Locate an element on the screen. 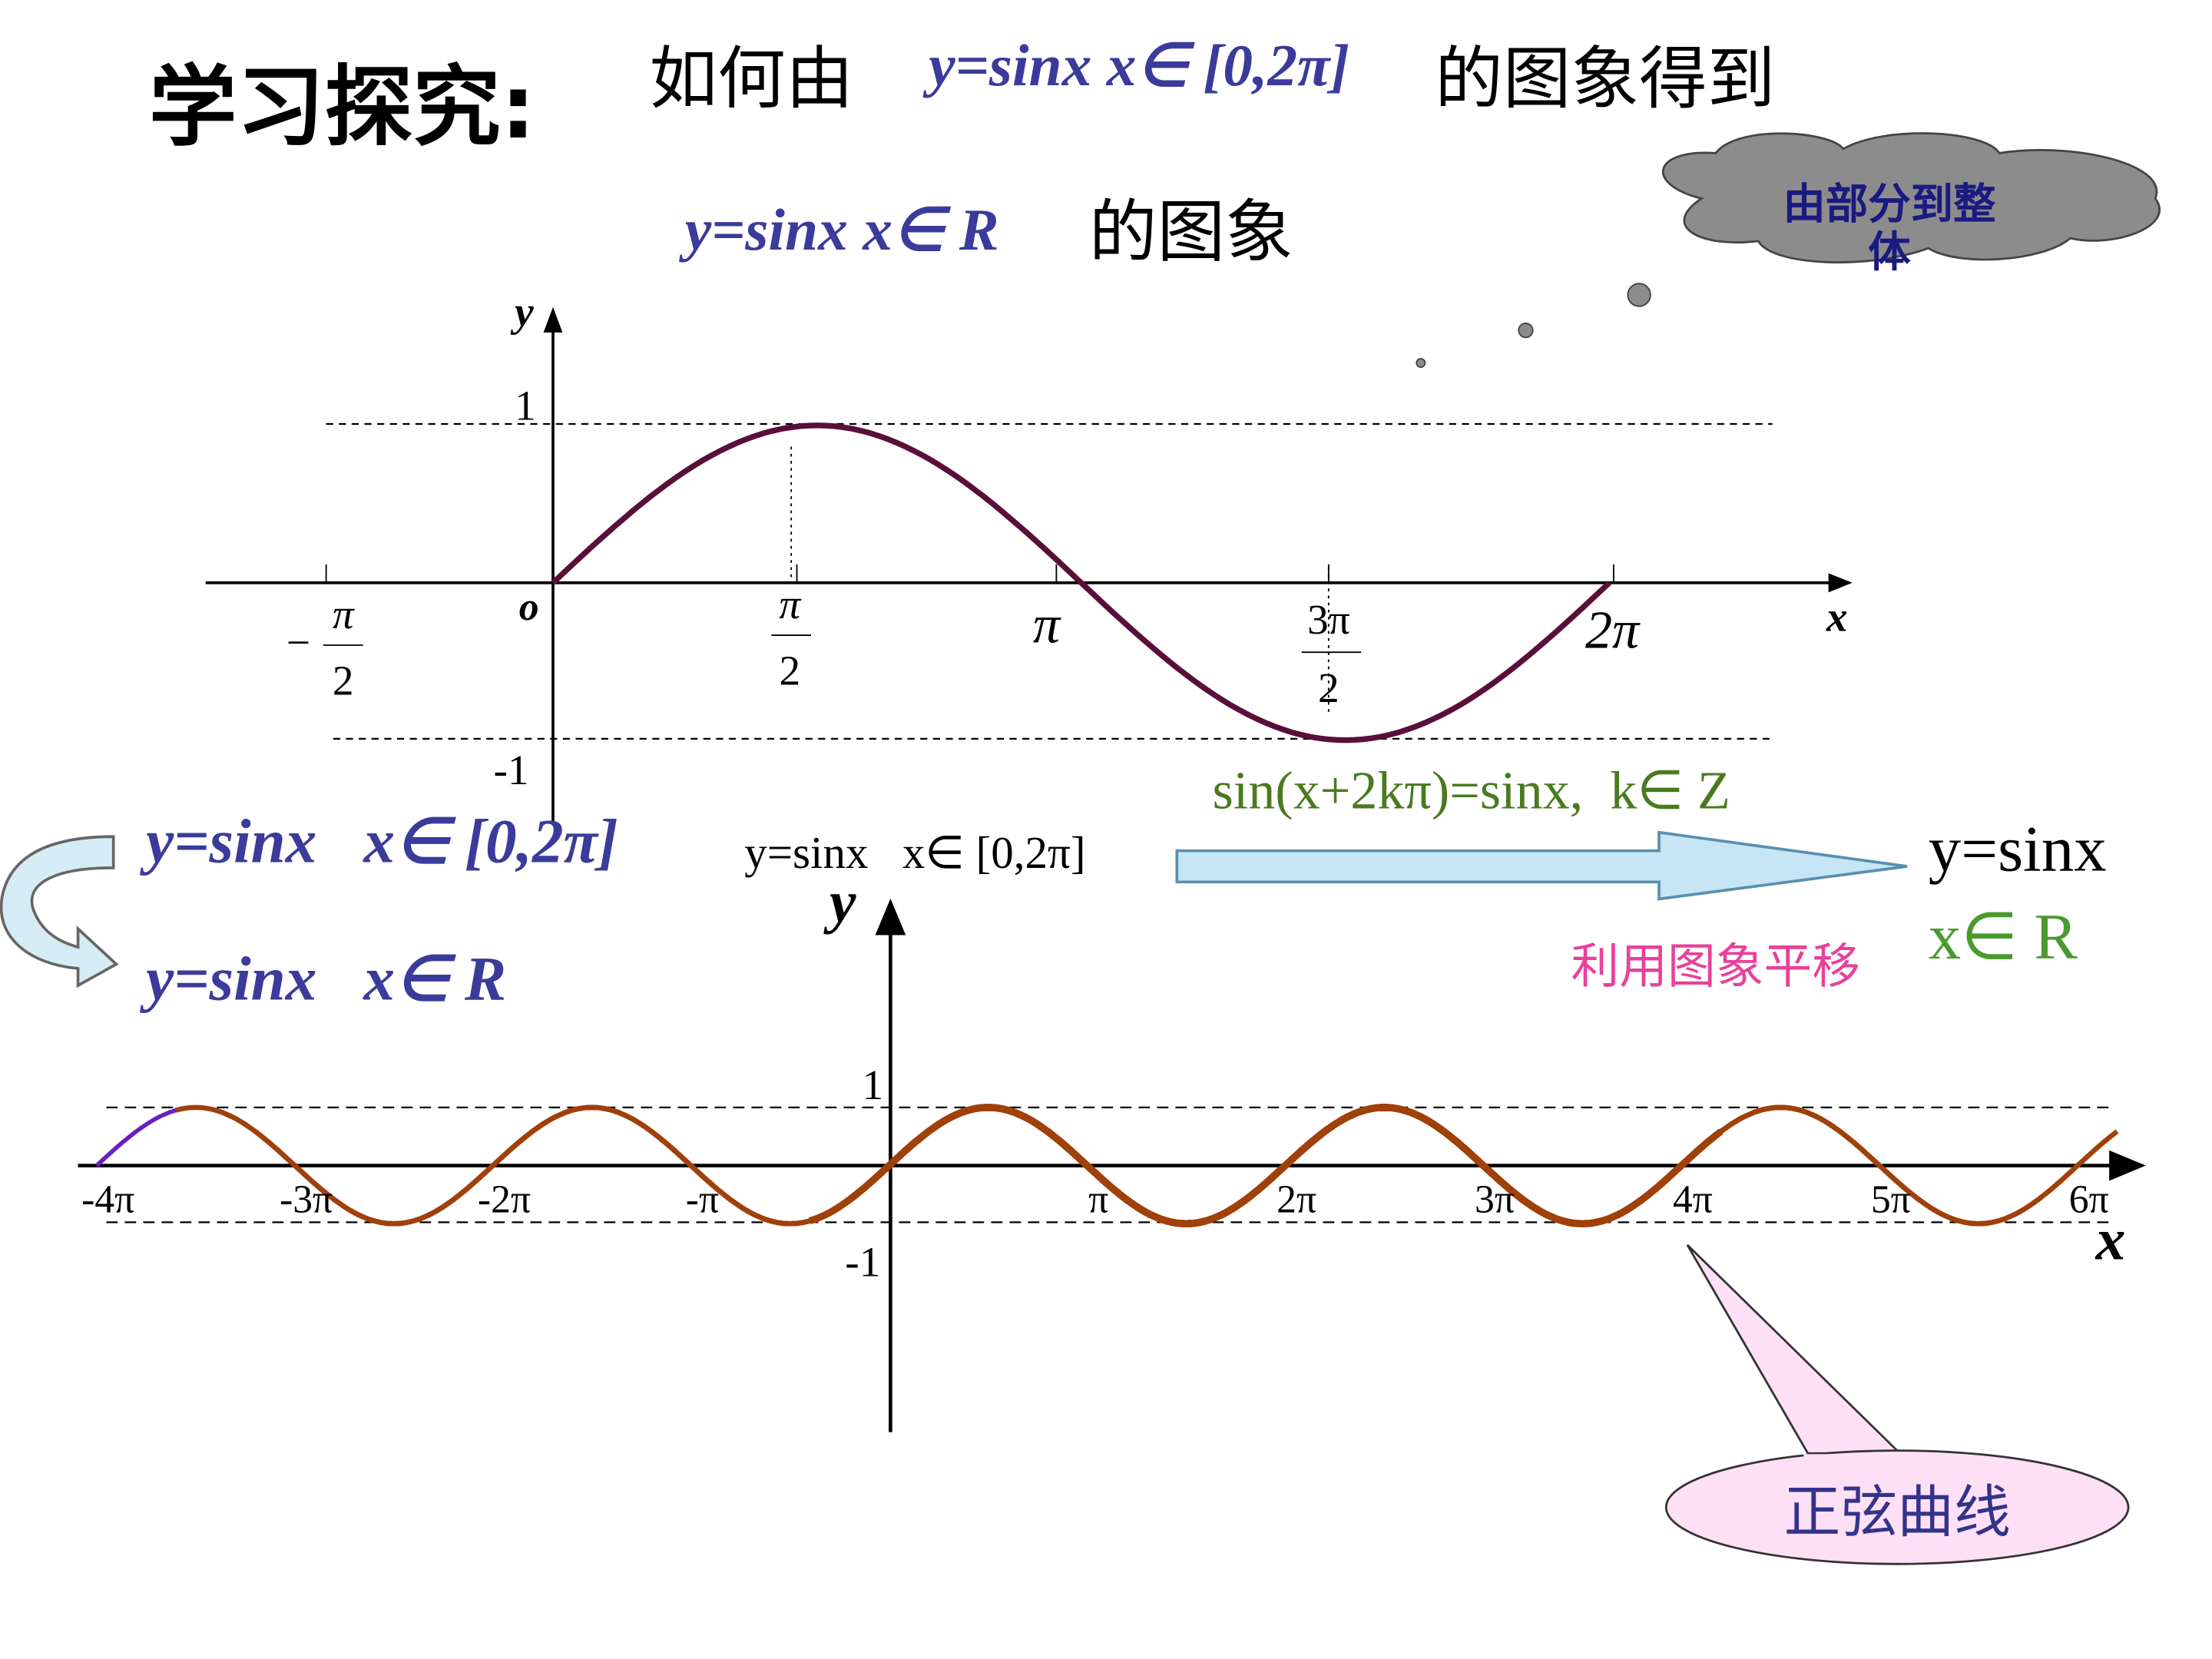 The height and width of the screenshot is (1659, 2212). question-text: 的图象 is located at coordinates (1191, 231).